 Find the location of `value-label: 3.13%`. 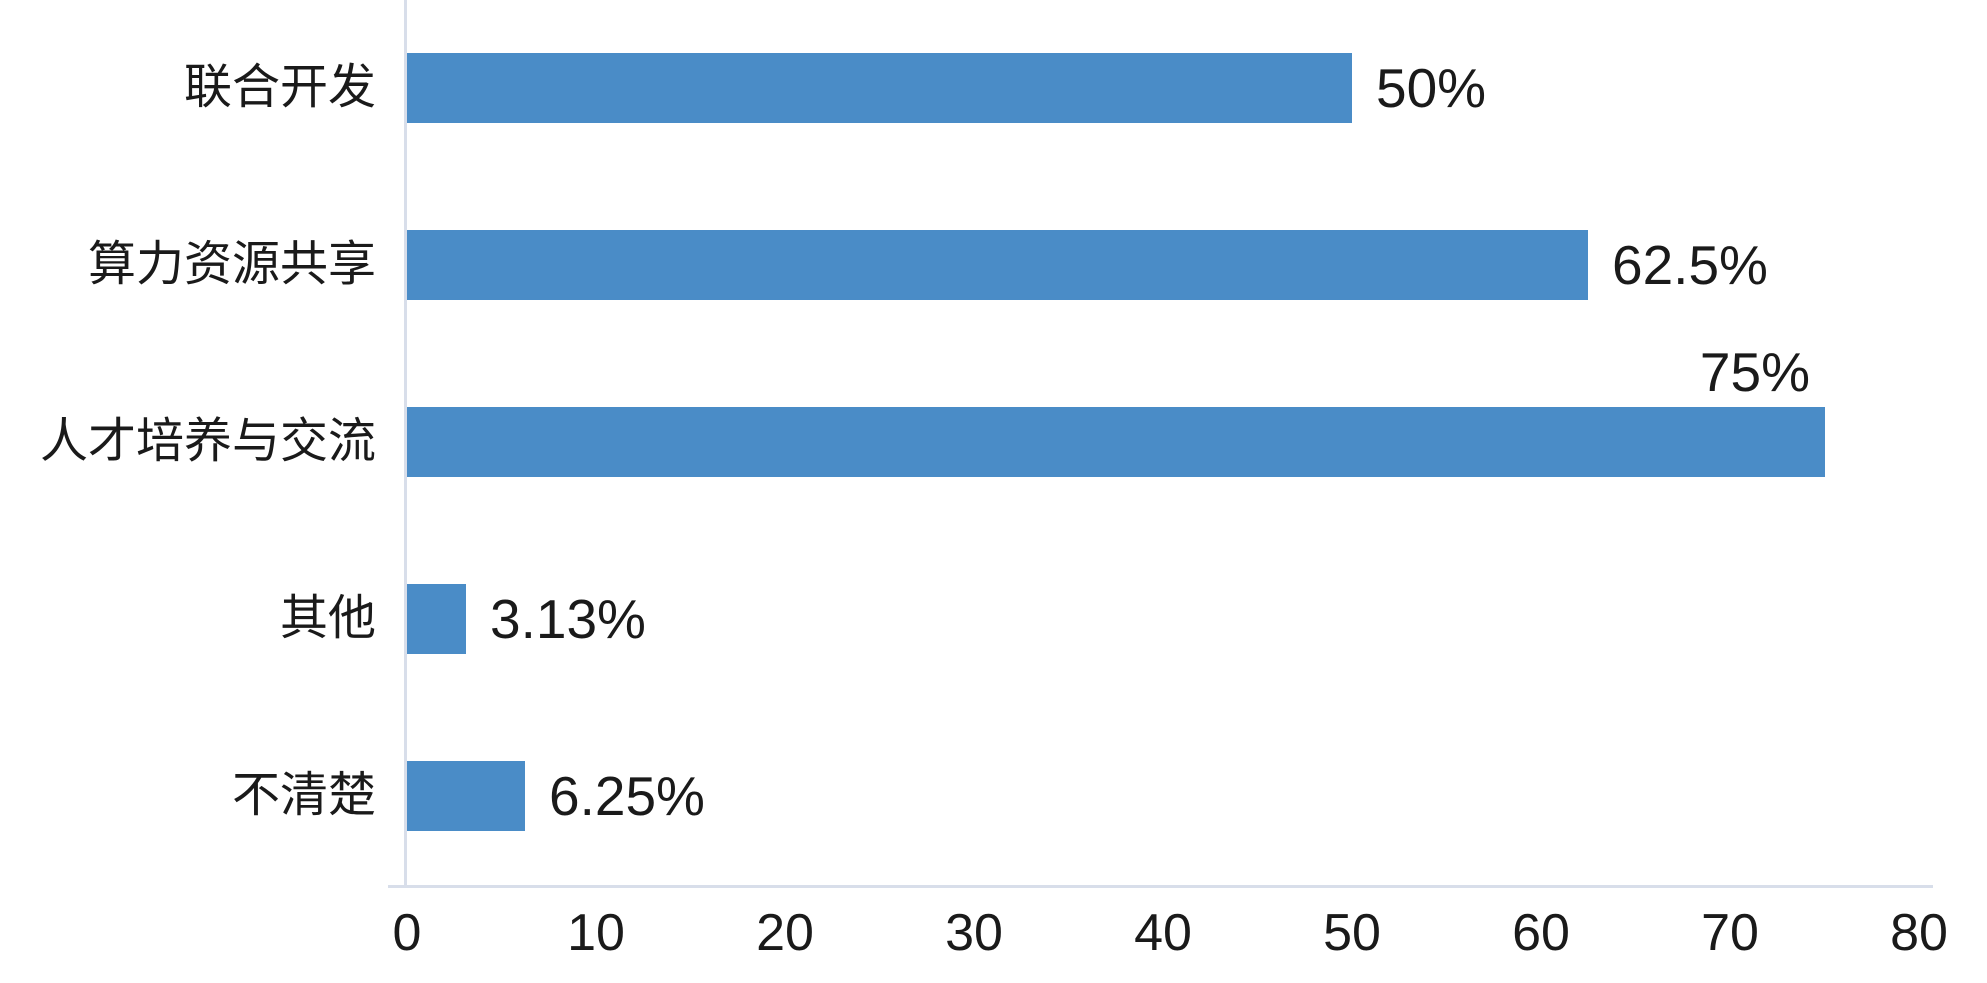

value-label: 3.13% is located at coordinates (568, 619).